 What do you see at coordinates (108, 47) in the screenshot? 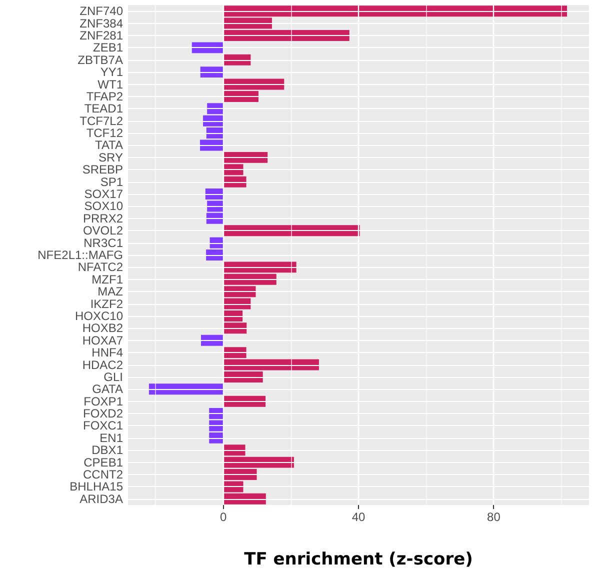
I see `y-tick-label: ZEB1` at bounding box center [108, 47].